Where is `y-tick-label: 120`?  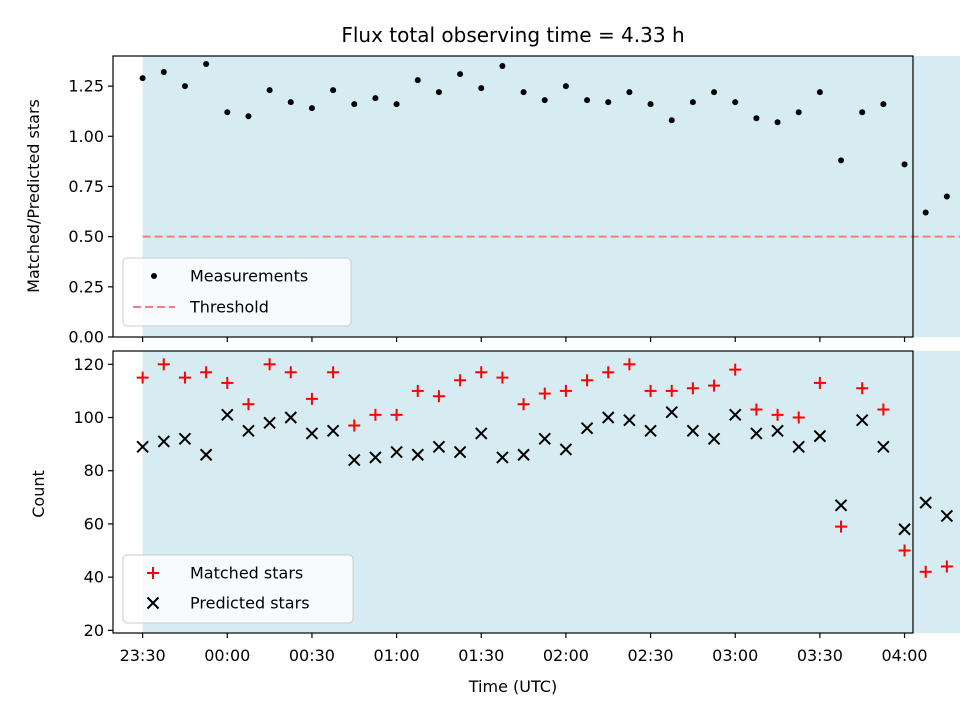 y-tick-label: 120 is located at coordinates (88, 364).